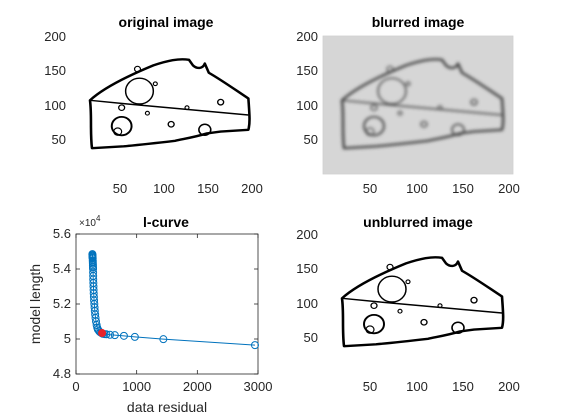 The image size is (570, 420). Describe the element at coordinates (136, 386) in the screenshot. I see `x-tick-label: 1000` at that location.